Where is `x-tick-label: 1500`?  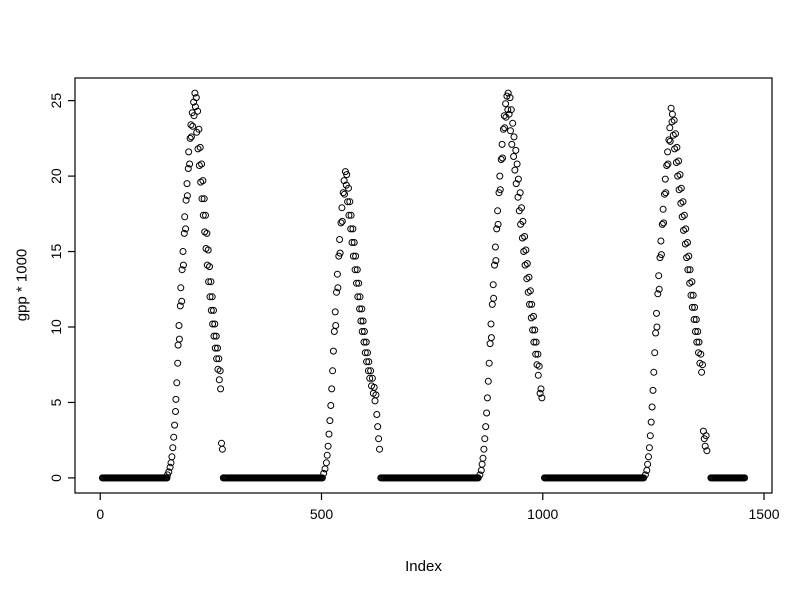
x-tick-label: 1500 is located at coordinates (763, 514).